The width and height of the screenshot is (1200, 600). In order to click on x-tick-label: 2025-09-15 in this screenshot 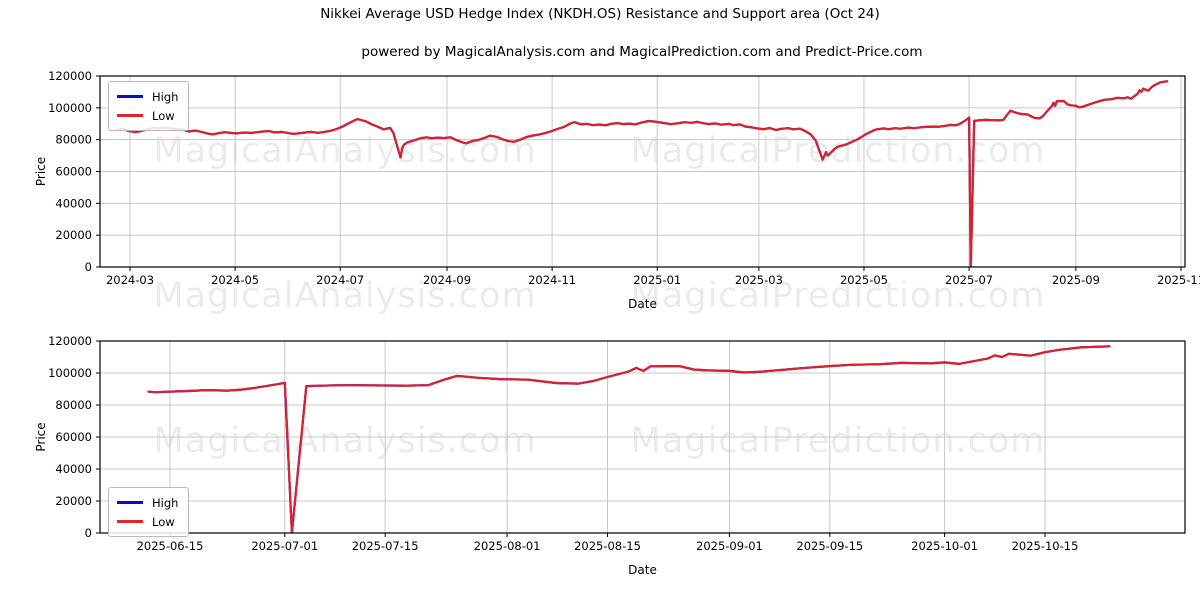, I will do `click(829, 546)`.